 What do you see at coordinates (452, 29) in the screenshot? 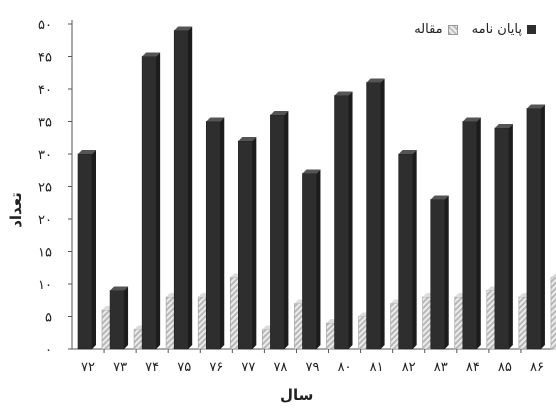
I see `legend-swatch-article` at bounding box center [452, 29].